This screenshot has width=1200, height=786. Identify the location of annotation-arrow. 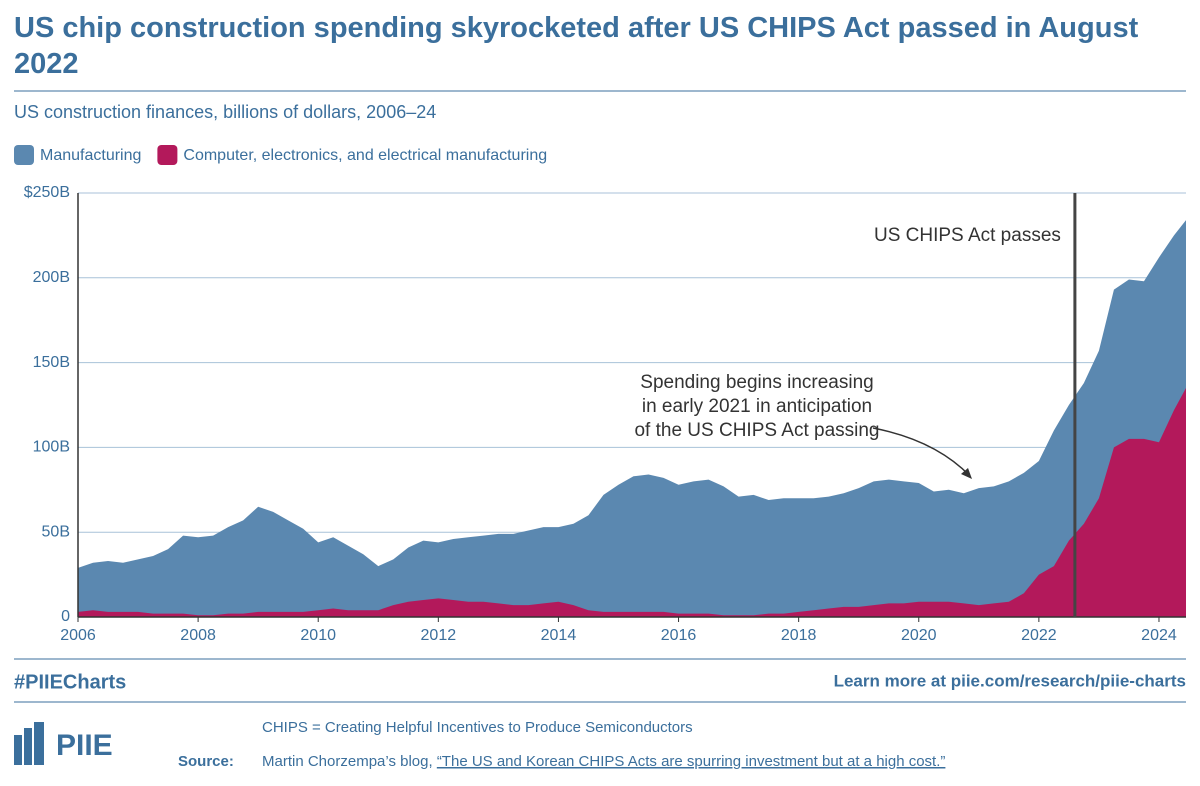
(921, 452).